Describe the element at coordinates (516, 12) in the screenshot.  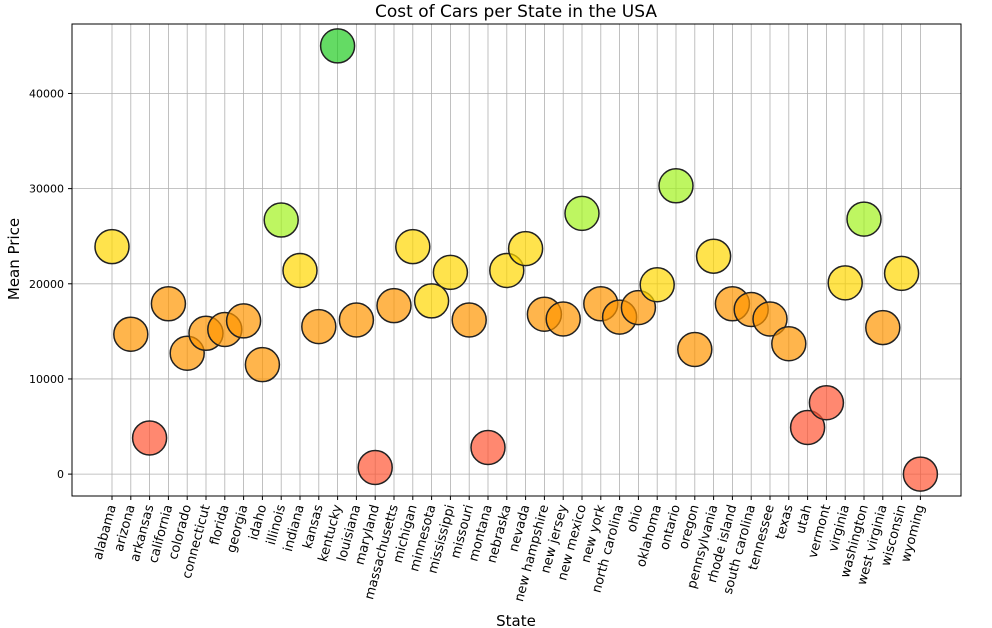
I see `chart-title: Cost of Cars per State in the USA` at that location.